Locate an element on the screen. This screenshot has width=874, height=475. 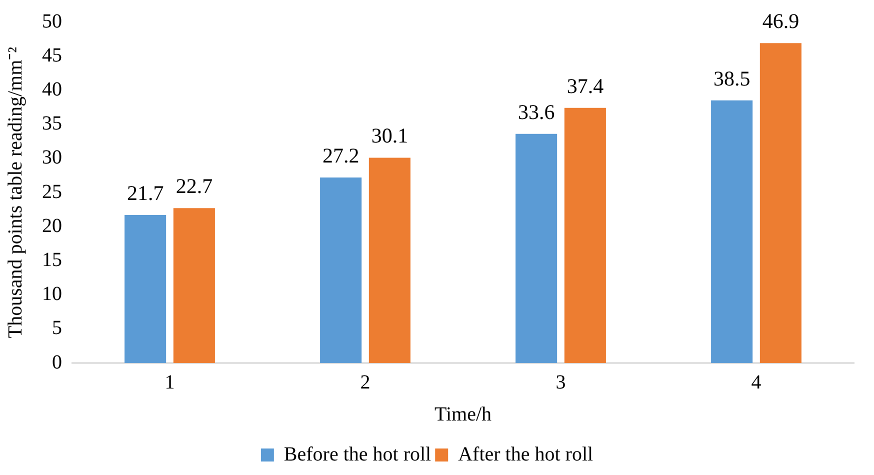
data-label: 33.6 is located at coordinates (536, 112).